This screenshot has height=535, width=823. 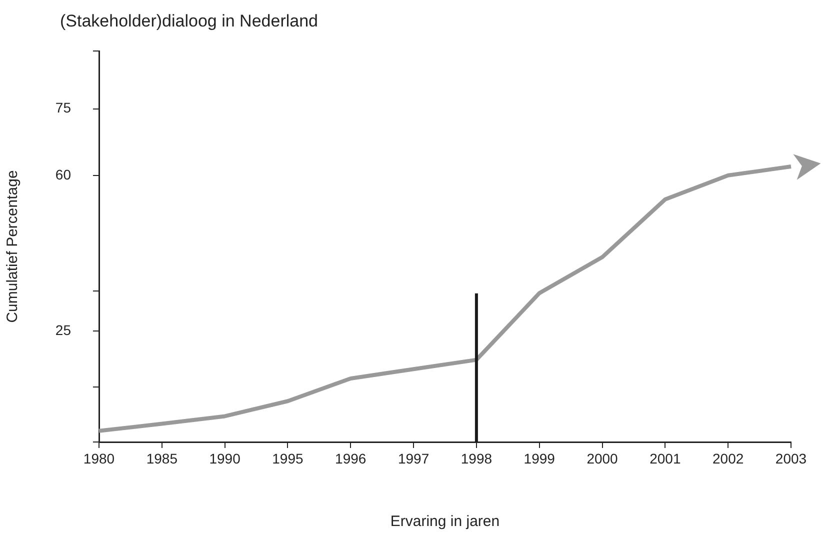 I want to click on x-tick-label: 2001, so click(x=665, y=458).